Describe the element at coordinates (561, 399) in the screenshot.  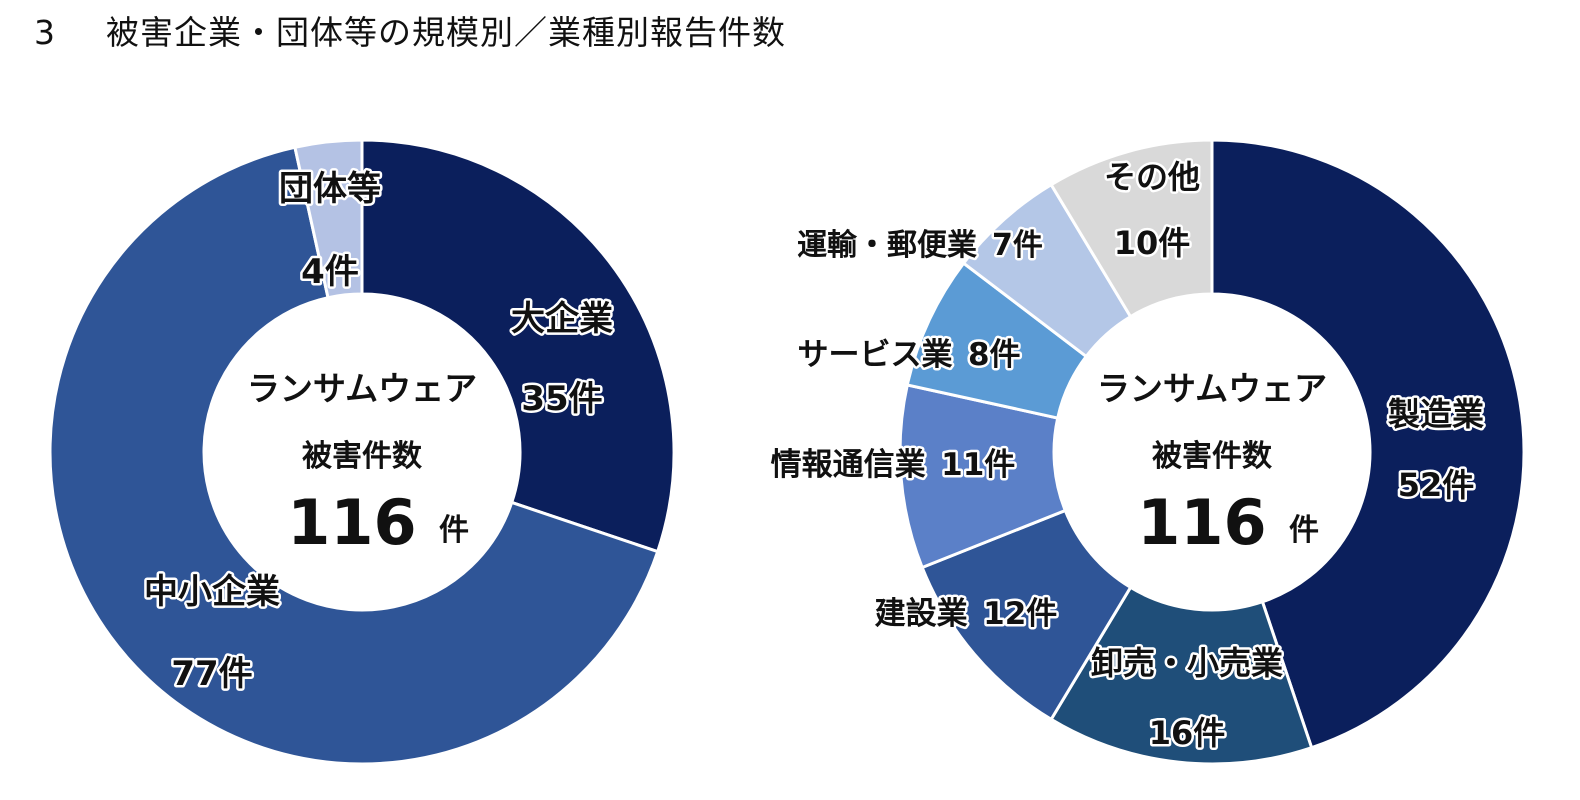
I see `slice-value-label-0: 35件` at that location.